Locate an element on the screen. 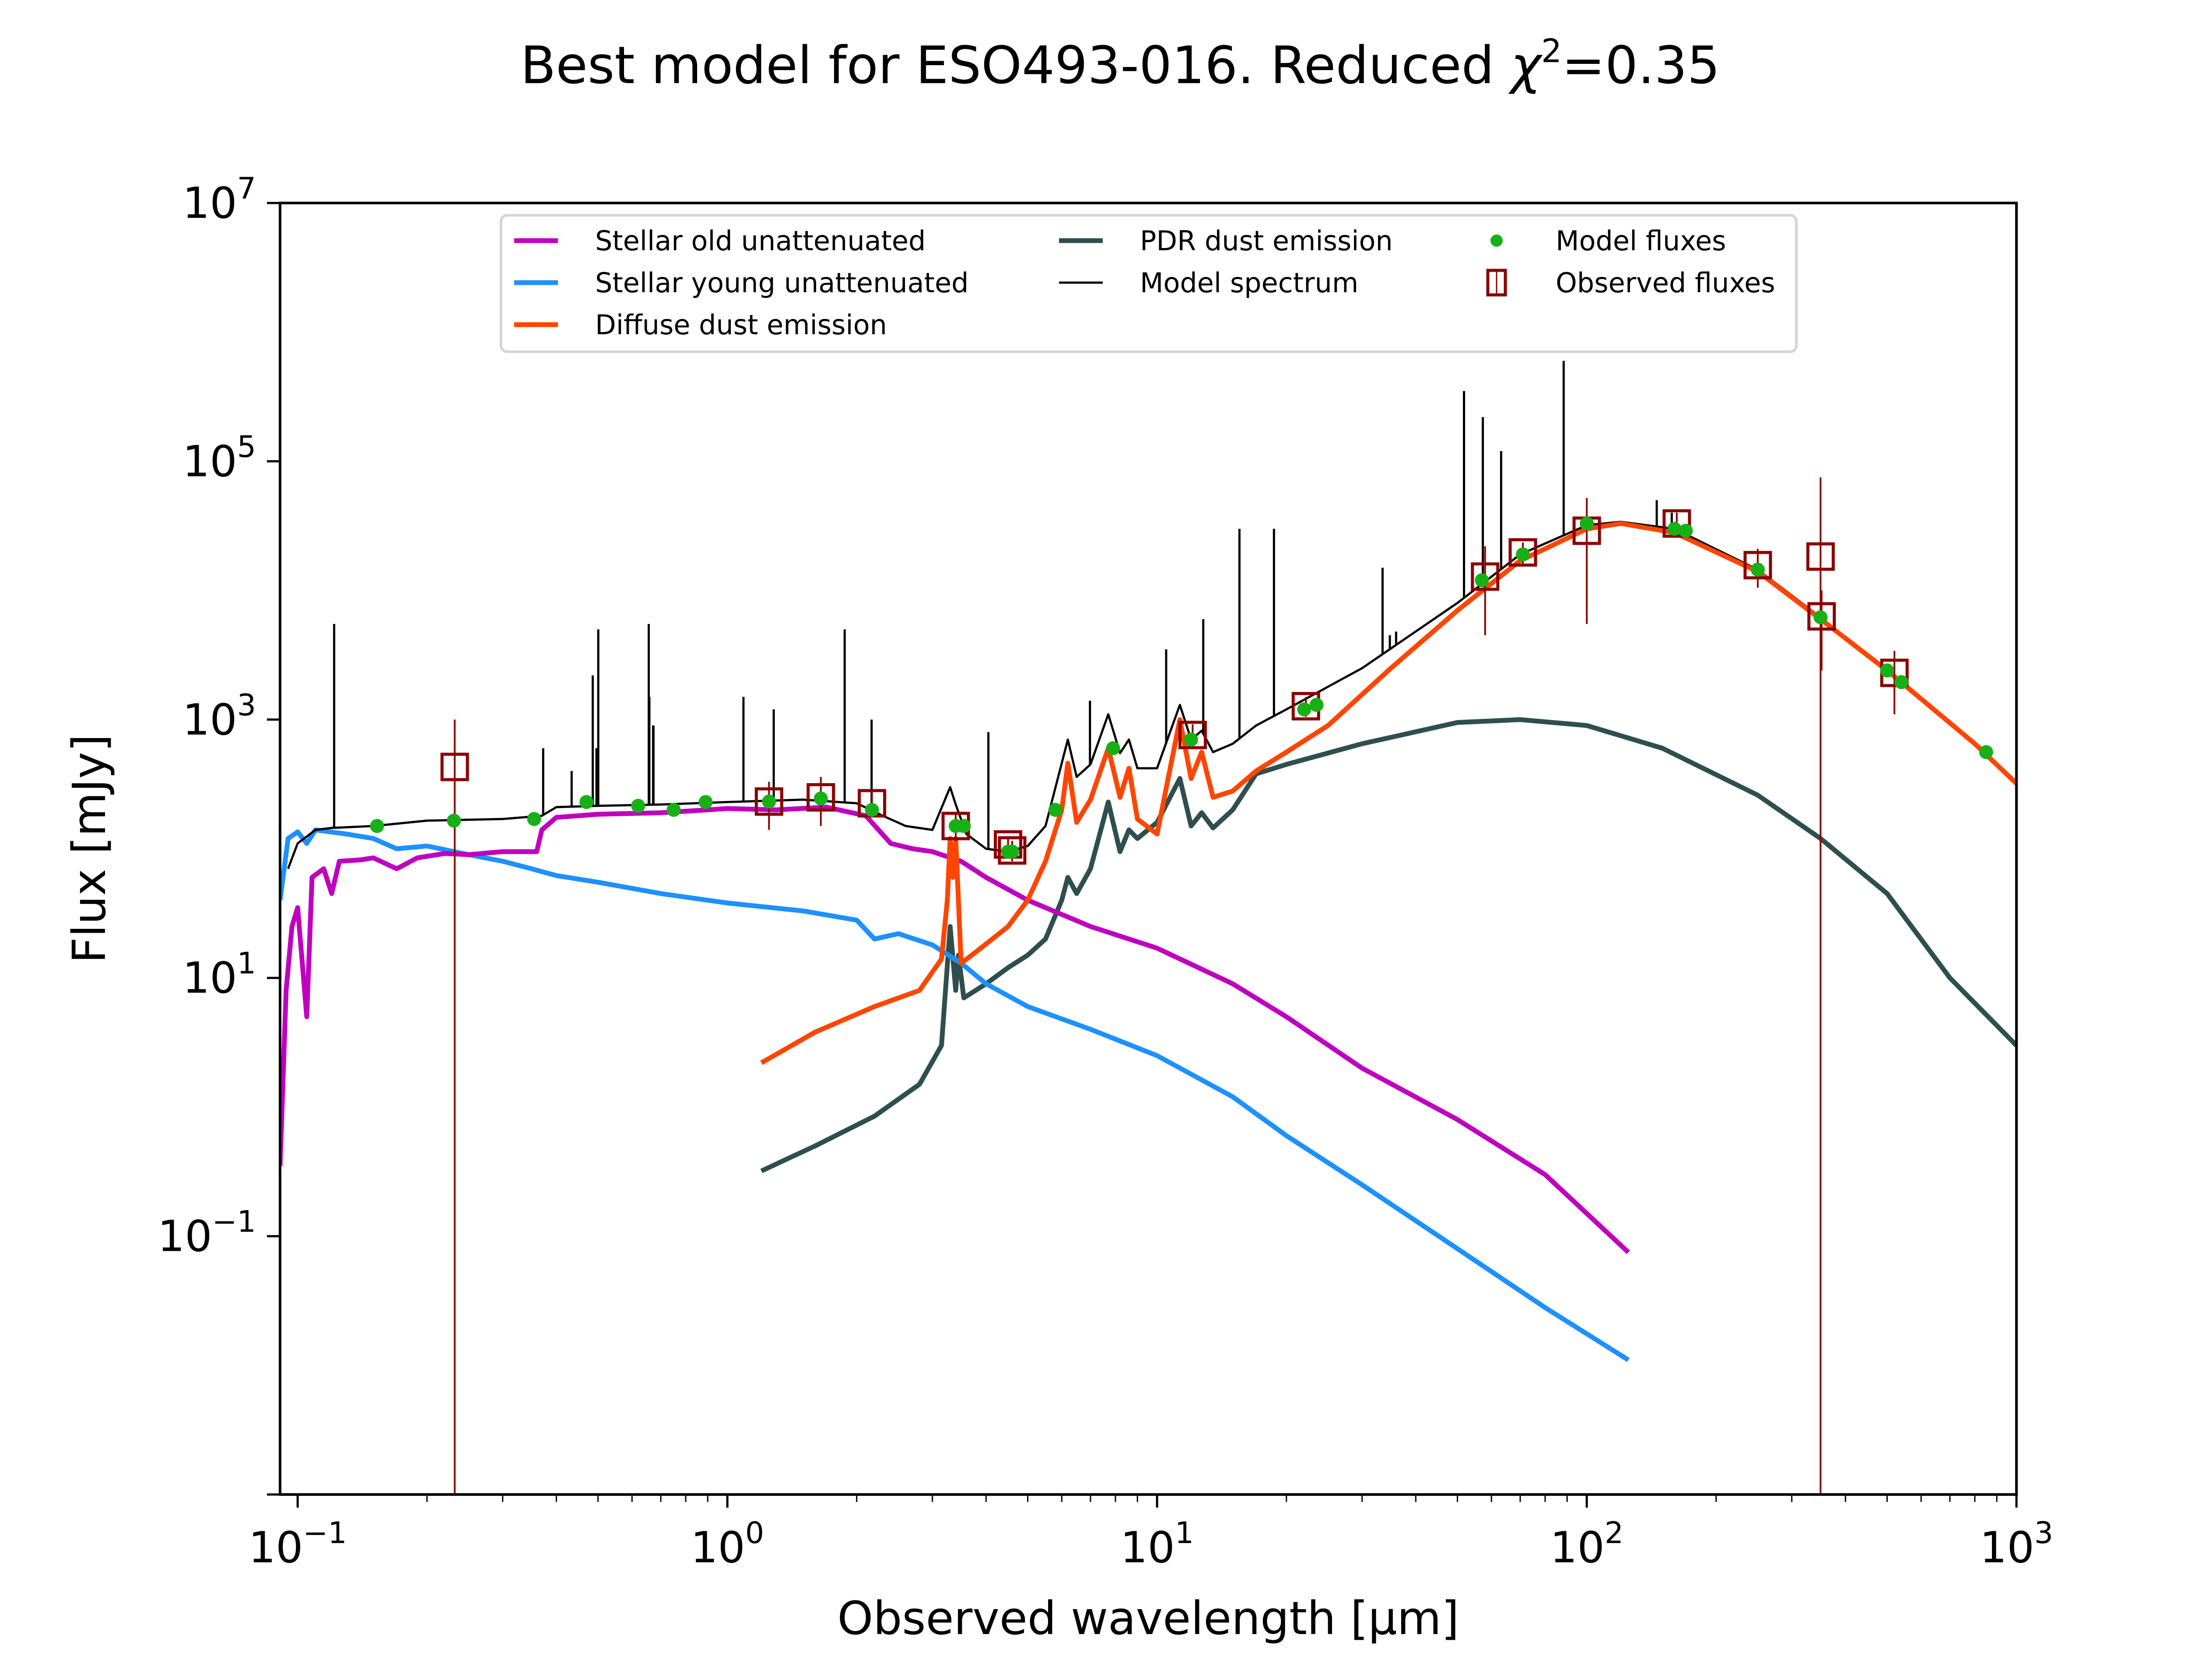 The image size is (2188, 1680). title-sup: 2 is located at coordinates (1551, 51).